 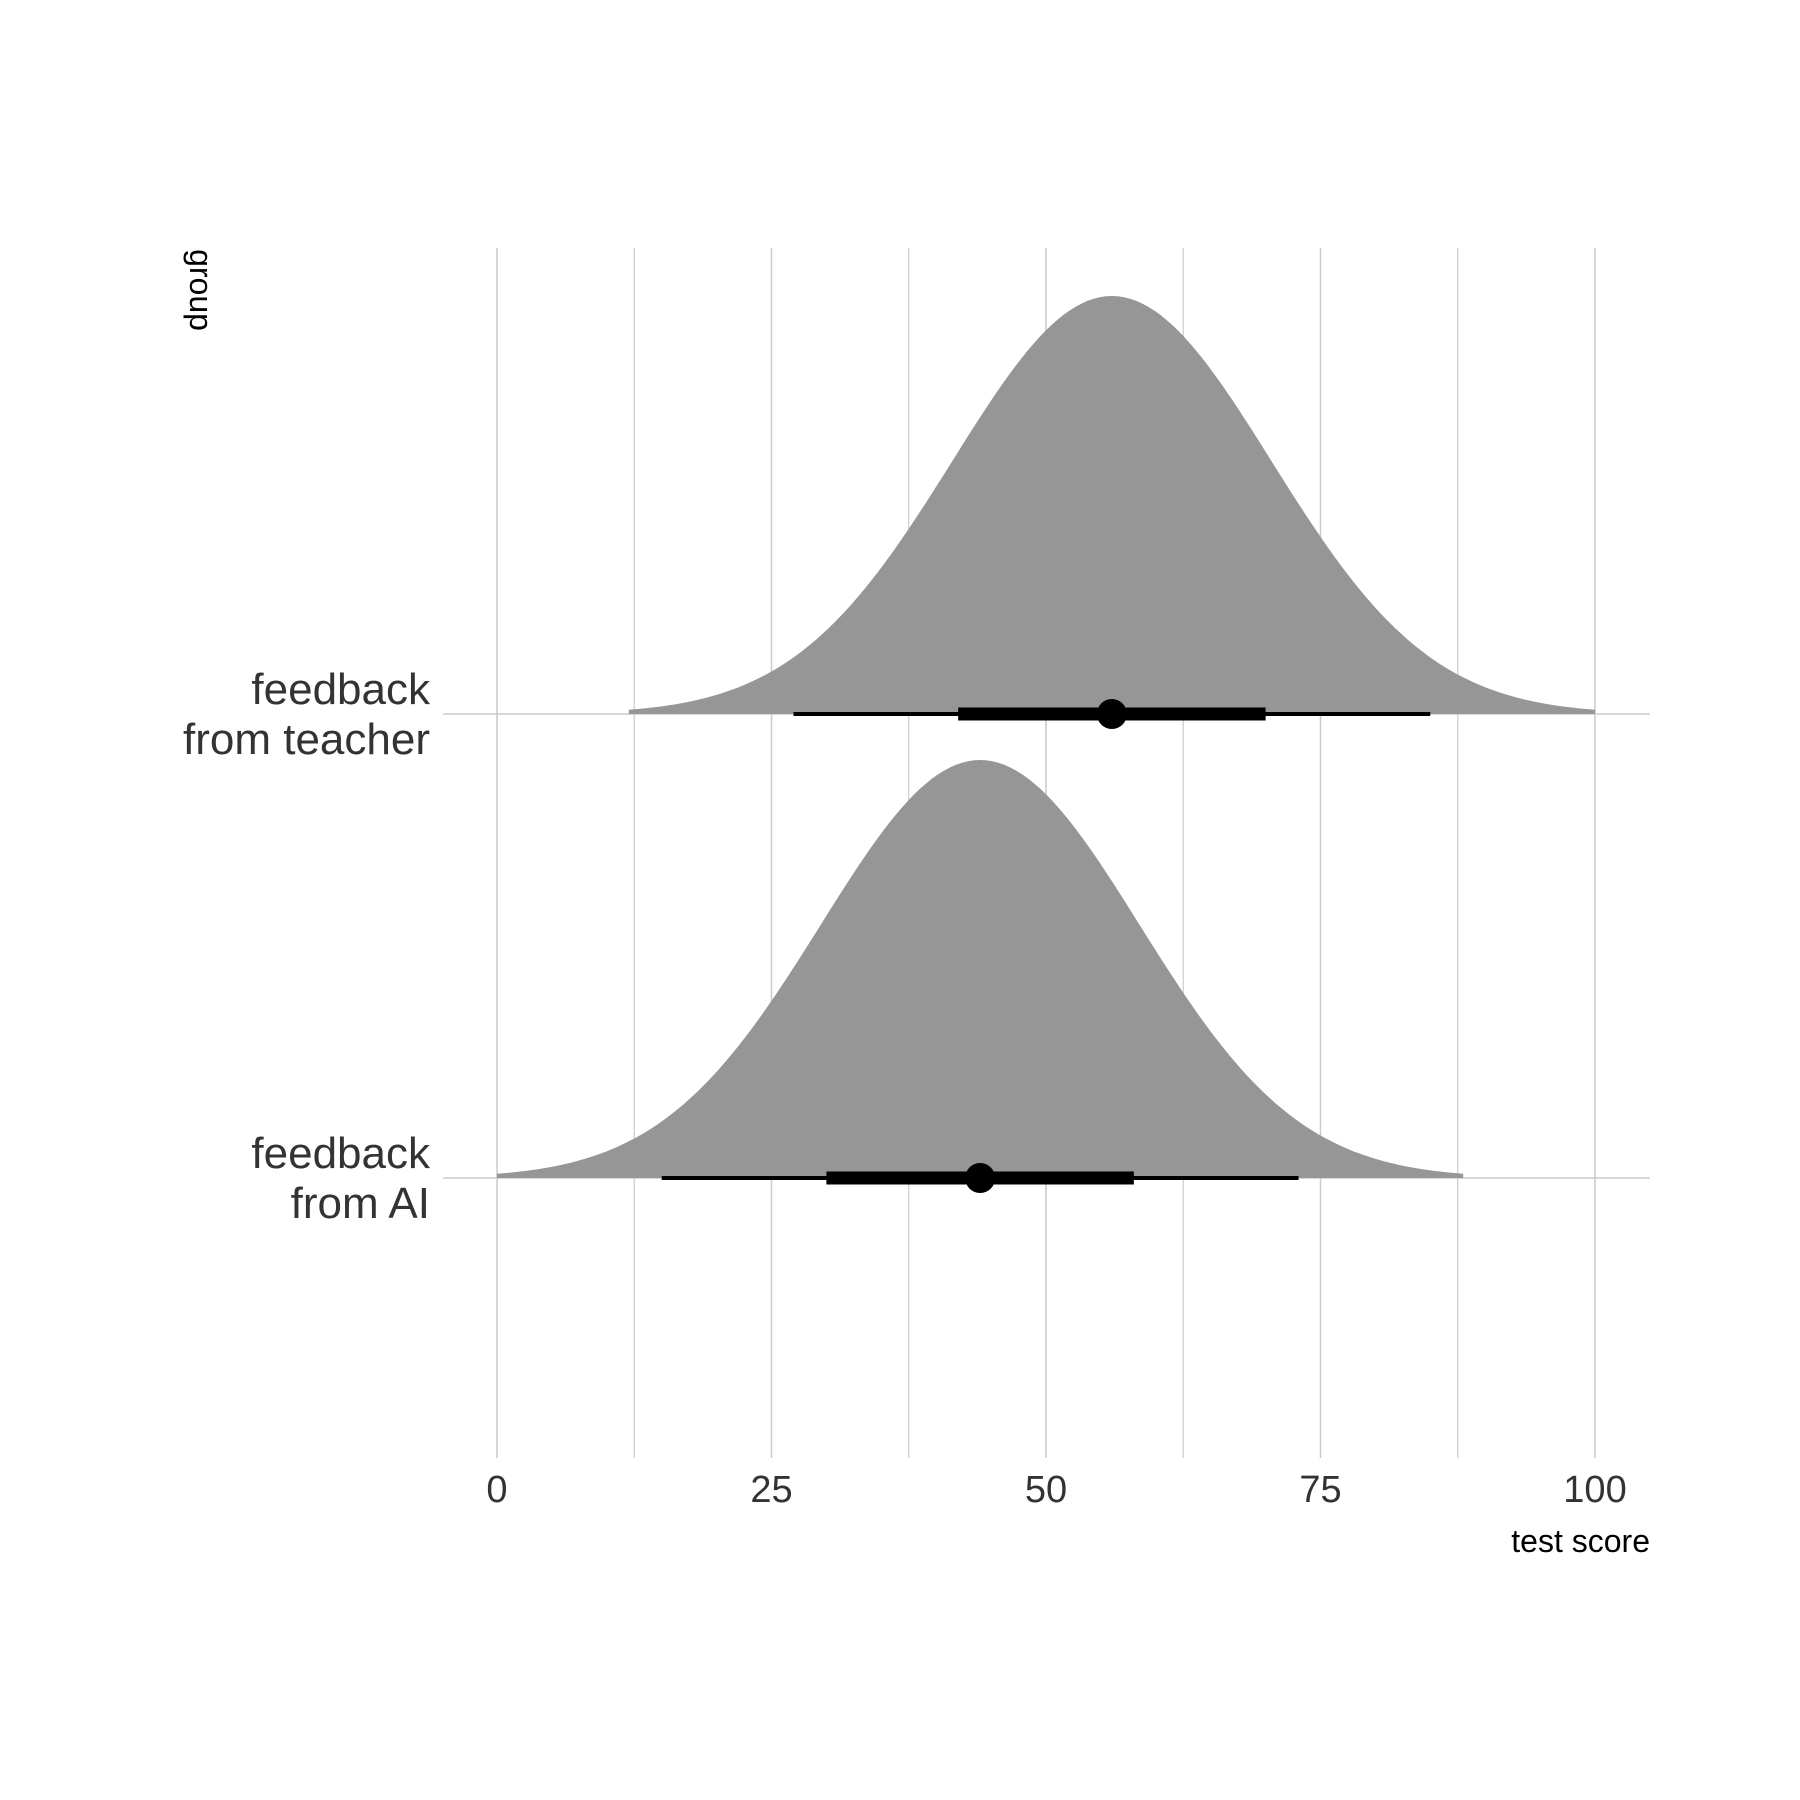 I want to click on category-label: feedback from teacher, so click(x=307, y=714).